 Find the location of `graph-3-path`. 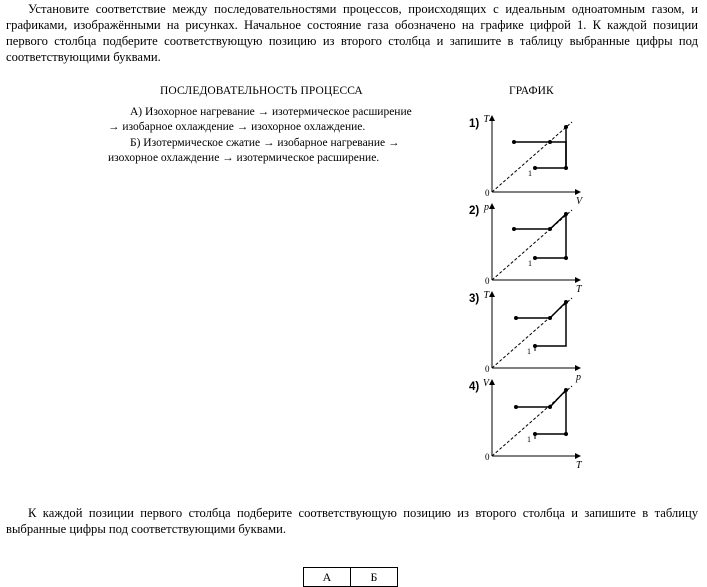

graph-3-path is located at coordinates (541, 323).